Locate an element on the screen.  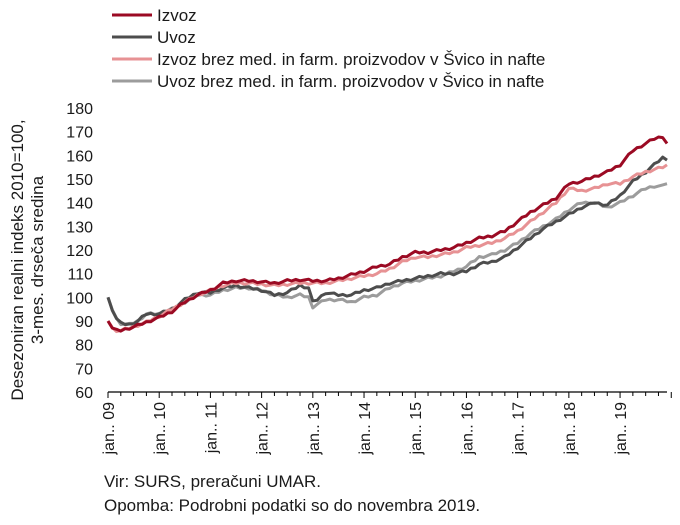
y-tick-label: 80 is located at coordinates (84, 346).